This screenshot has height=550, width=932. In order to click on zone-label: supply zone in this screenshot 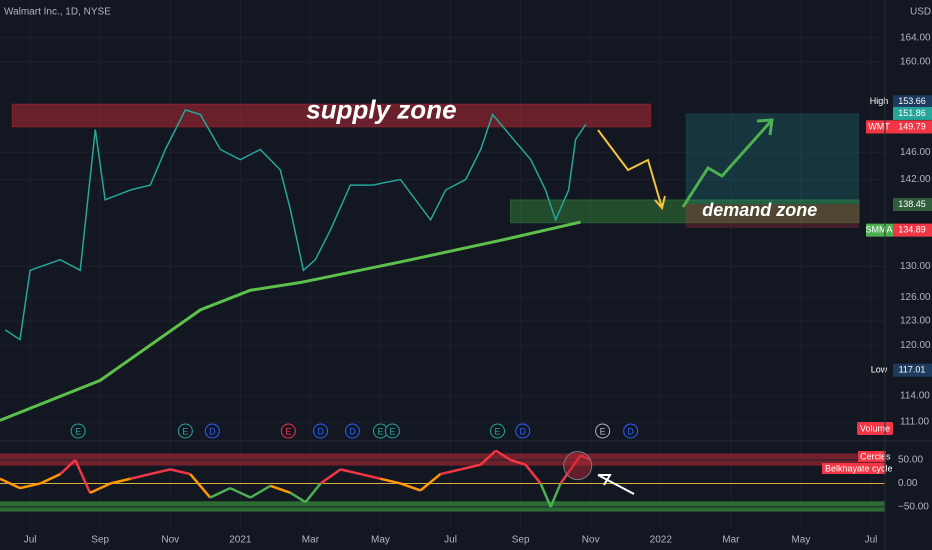, I will do `click(381, 109)`.